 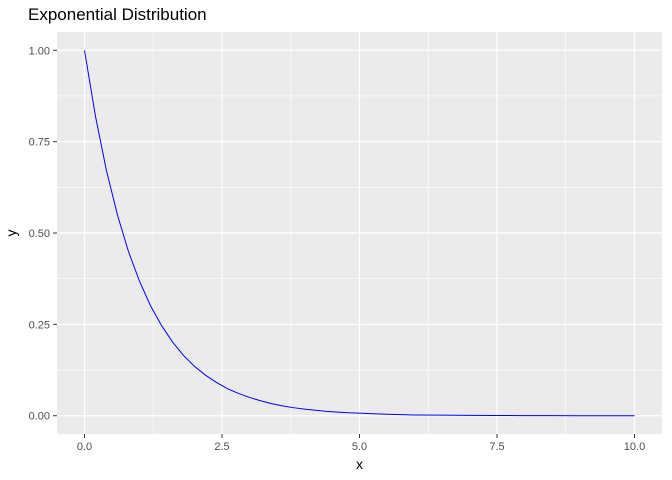 I want to click on x-axis-title: x, so click(x=359, y=464).